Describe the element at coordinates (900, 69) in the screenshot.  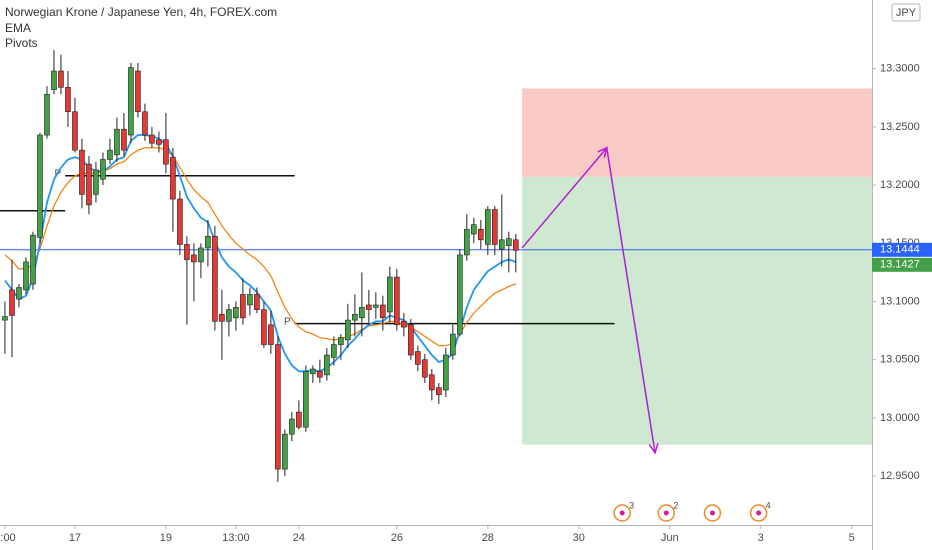
I see `y-tick-label: 13.3000` at that location.